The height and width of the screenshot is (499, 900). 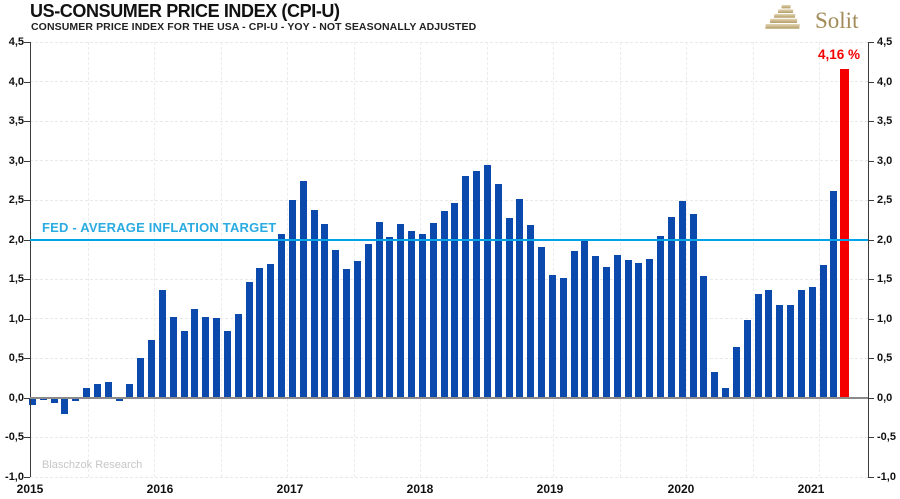 I want to click on peak-value-label: 4,16 %, so click(x=838, y=54).